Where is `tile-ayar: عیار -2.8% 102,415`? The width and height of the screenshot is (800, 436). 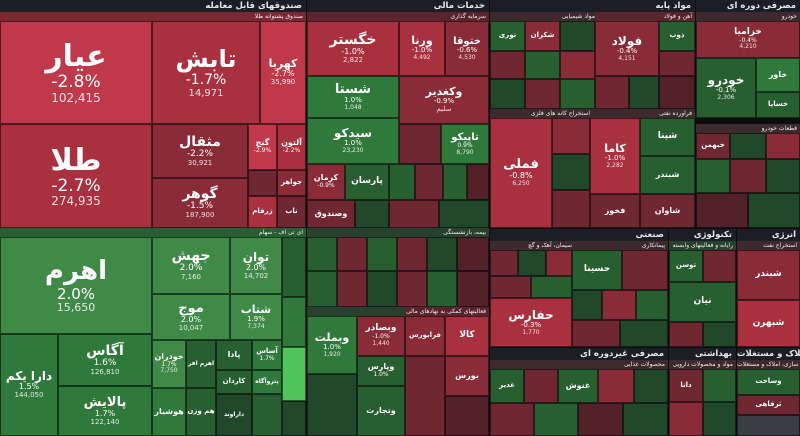 tile-ayar: عیار -2.8% 102,415 is located at coordinates (76, 72).